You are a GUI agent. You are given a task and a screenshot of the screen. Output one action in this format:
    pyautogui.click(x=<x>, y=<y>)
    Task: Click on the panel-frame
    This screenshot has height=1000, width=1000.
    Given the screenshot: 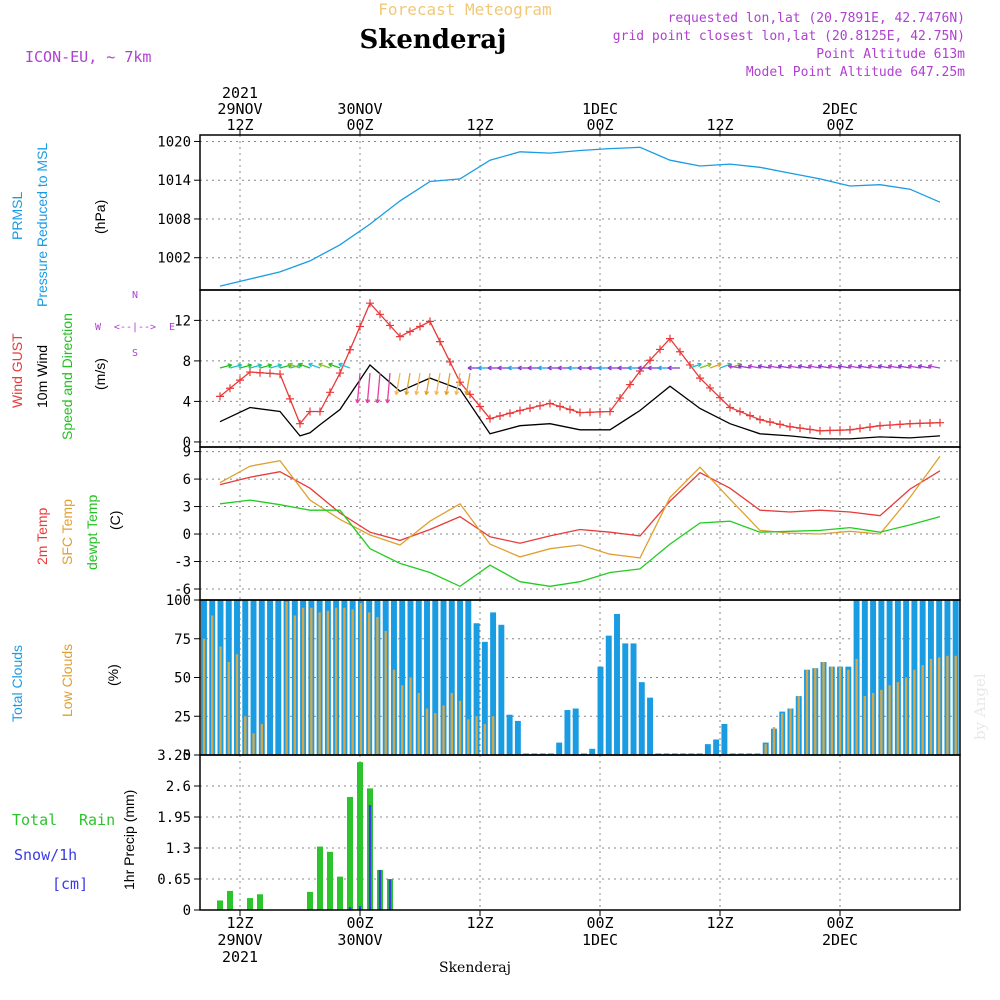 What is the action you would take?
    pyautogui.click(x=580, y=523)
    